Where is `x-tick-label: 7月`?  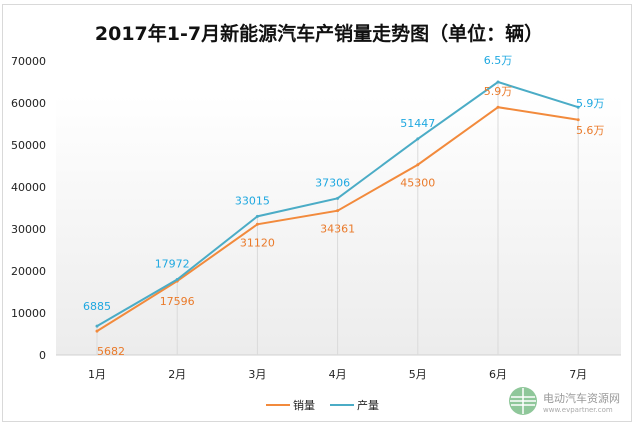 x-tick-label: 7月 is located at coordinates (578, 374).